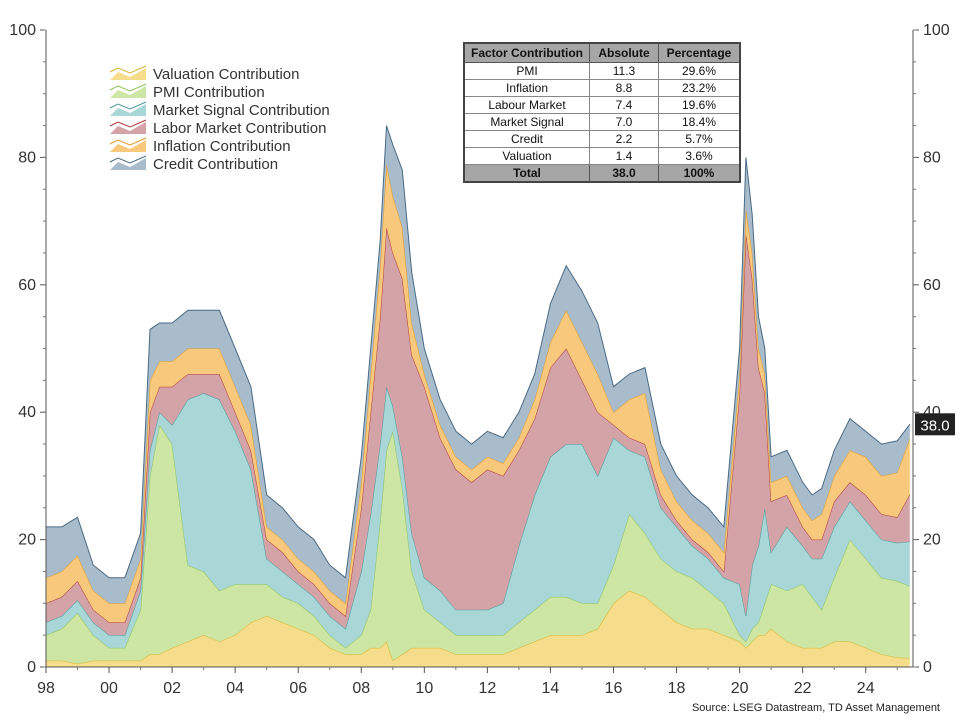  I want to click on last-value-box, so click(935, 424).